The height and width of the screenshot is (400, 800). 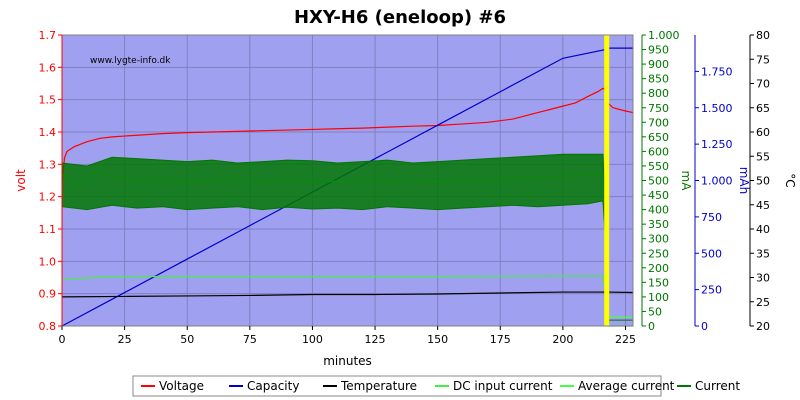 I want to click on x-tick-label: 150, so click(x=437, y=339).